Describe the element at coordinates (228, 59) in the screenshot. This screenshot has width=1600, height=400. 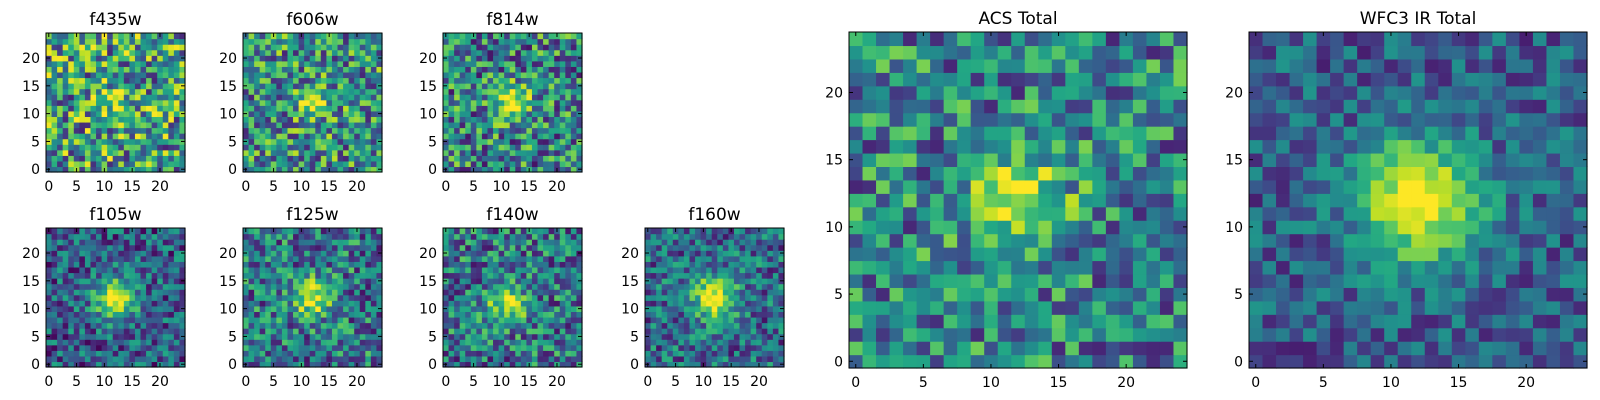
I see `y-tick-label: 20` at that location.